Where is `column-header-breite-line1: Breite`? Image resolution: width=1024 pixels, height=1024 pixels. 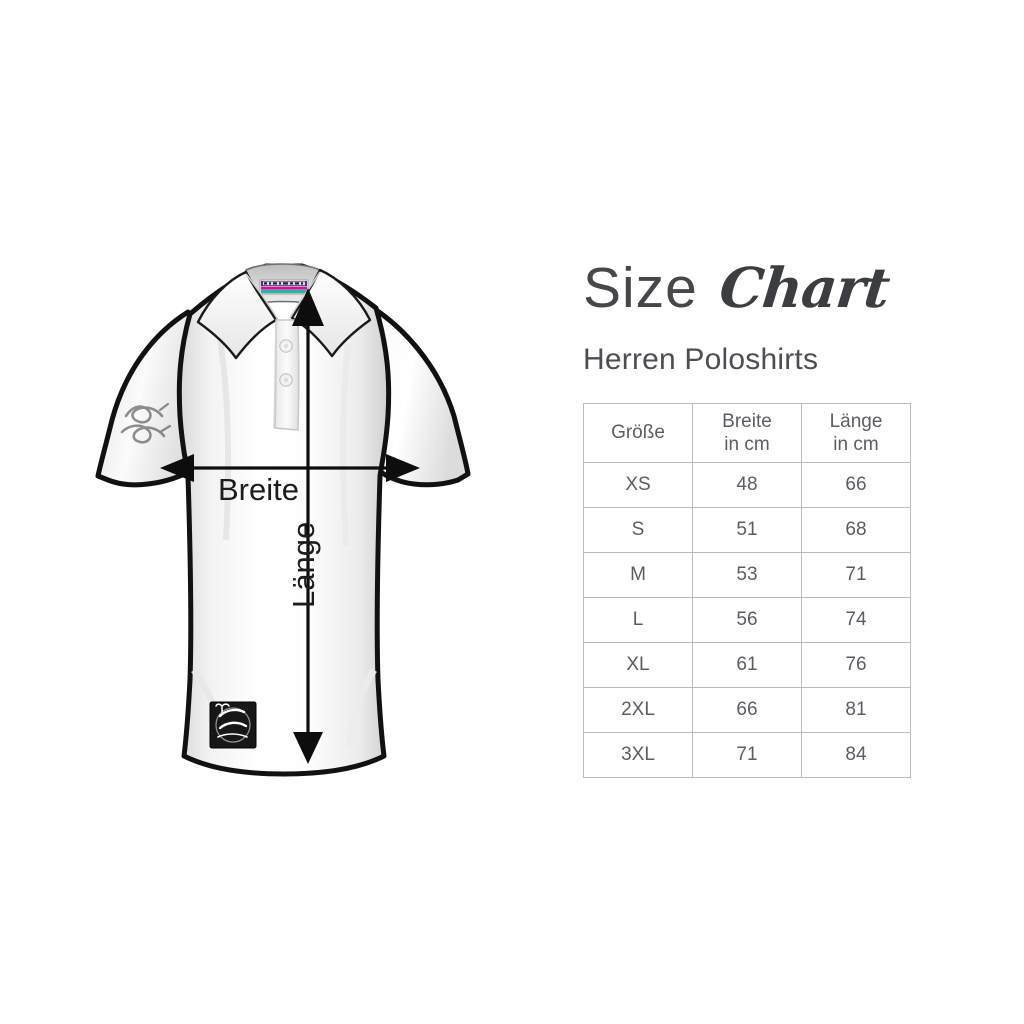
column-header-breite-line1: Breite is located at coordinates (747, 421).